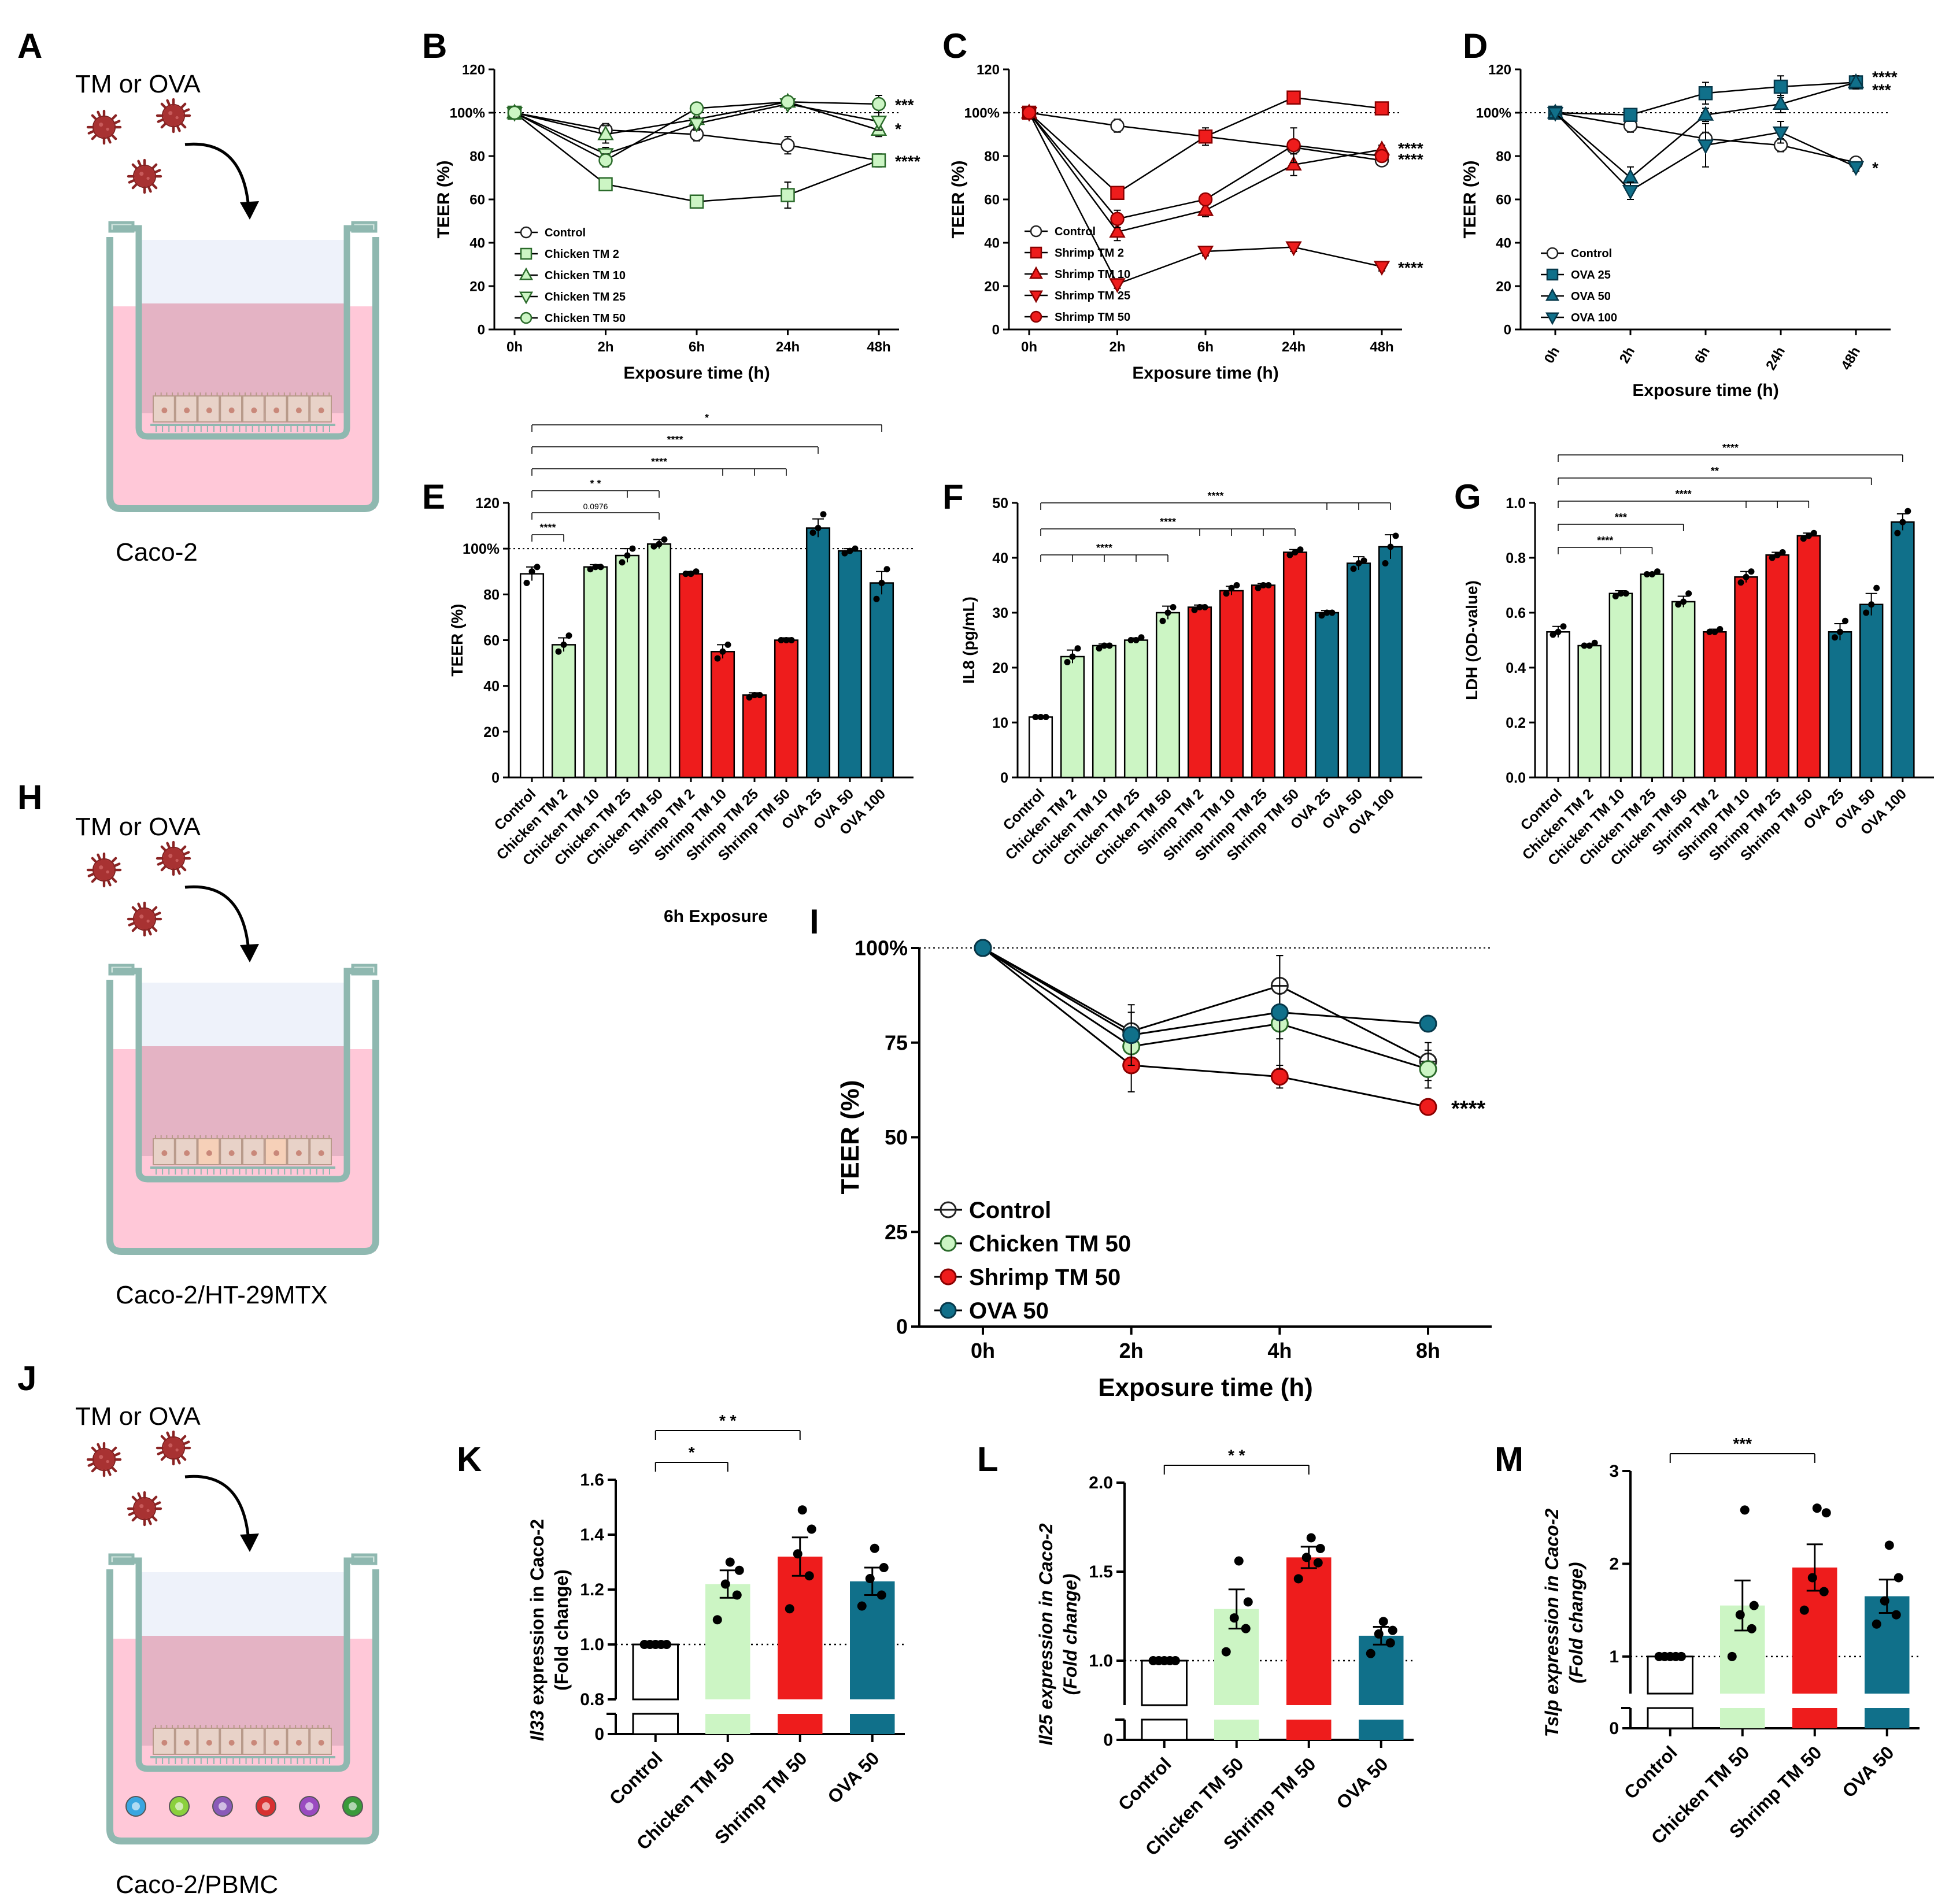  Describe the element at coordinates (585, 297) in the screenshot. I see `legend-entry: Chicken TM 25` at that location.